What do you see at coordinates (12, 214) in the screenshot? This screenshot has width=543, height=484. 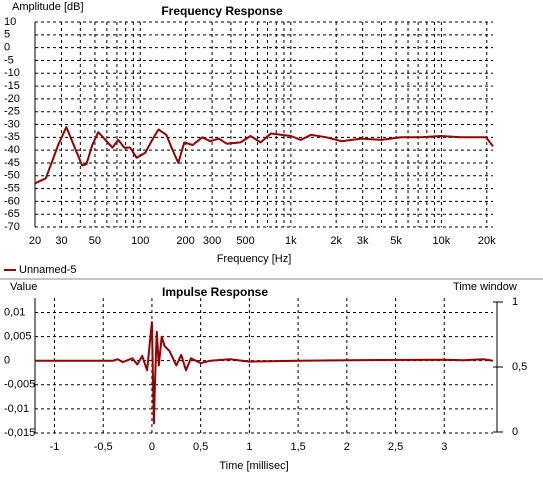 I see `y-tick-label: -65` at bounding box center [12, 214].